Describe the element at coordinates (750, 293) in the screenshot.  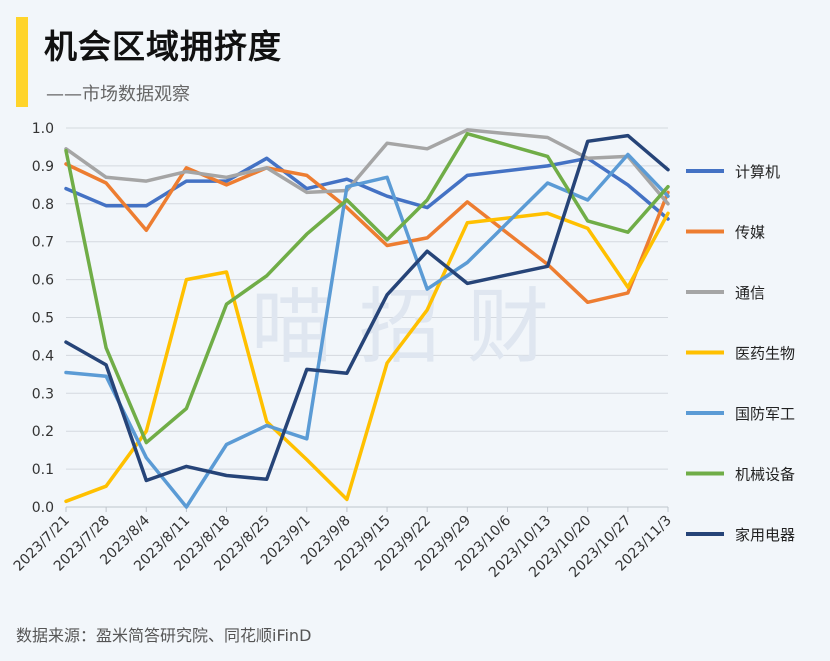
I see `legend-label: 通信` at that location.